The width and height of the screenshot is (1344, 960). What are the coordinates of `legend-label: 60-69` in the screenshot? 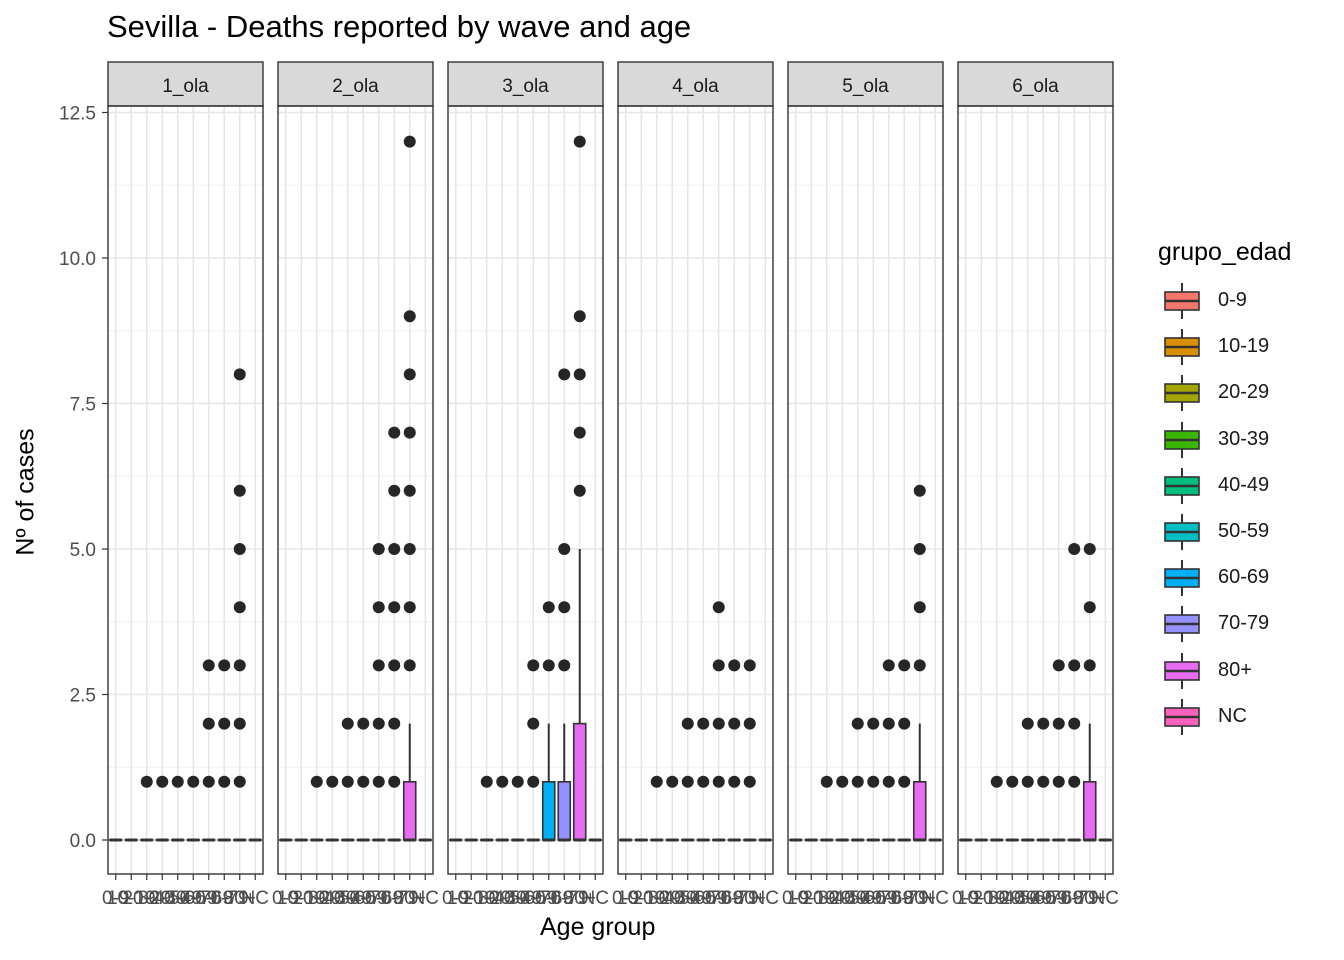 It's located at (1244, 577).